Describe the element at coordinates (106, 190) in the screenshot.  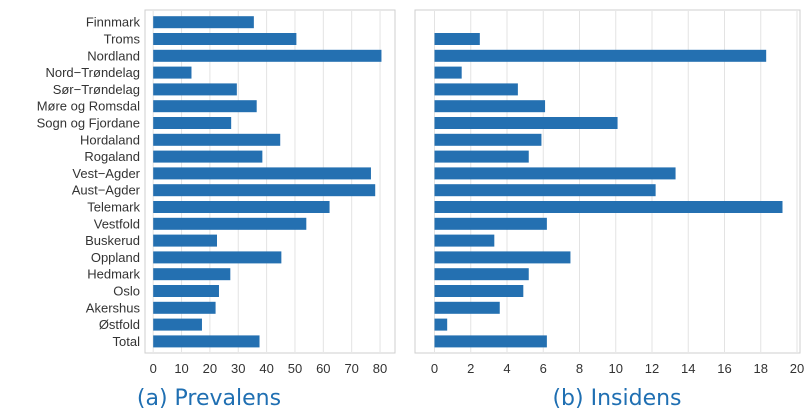
I see `category-label: Aust−Agder` at that location.